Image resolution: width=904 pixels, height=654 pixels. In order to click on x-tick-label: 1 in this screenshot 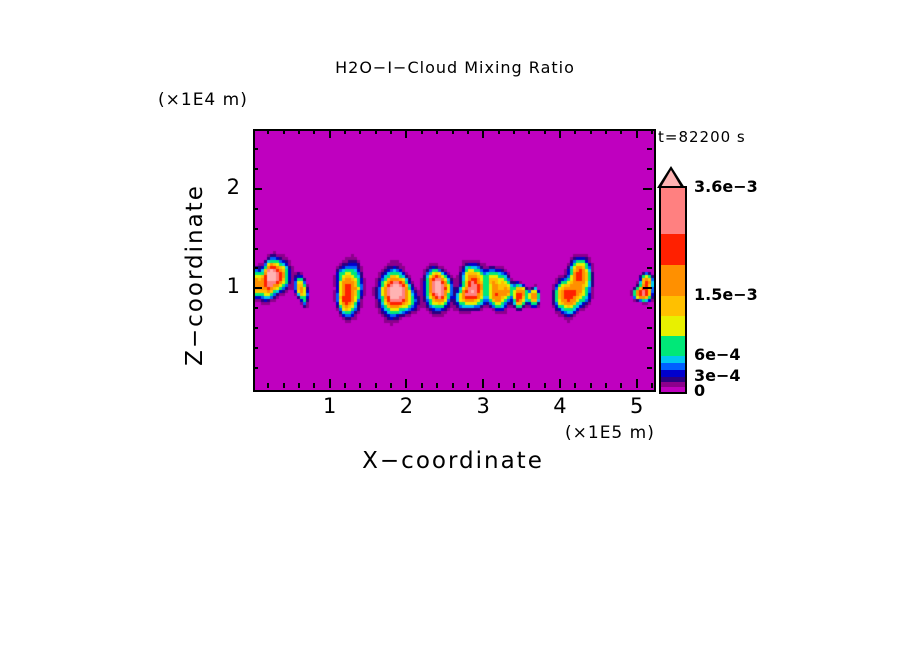, I will do `click(330, 406)`.